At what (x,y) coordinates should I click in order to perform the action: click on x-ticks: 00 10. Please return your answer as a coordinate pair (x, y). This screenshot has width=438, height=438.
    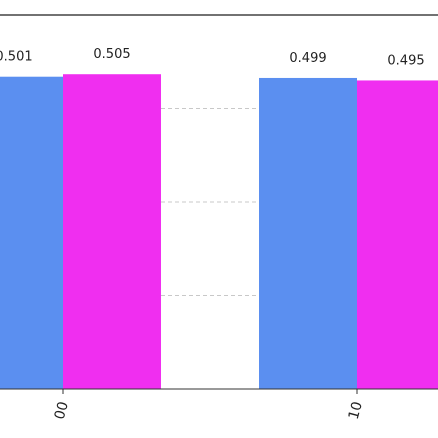
    Looking at the image, I should click on (209, 405).